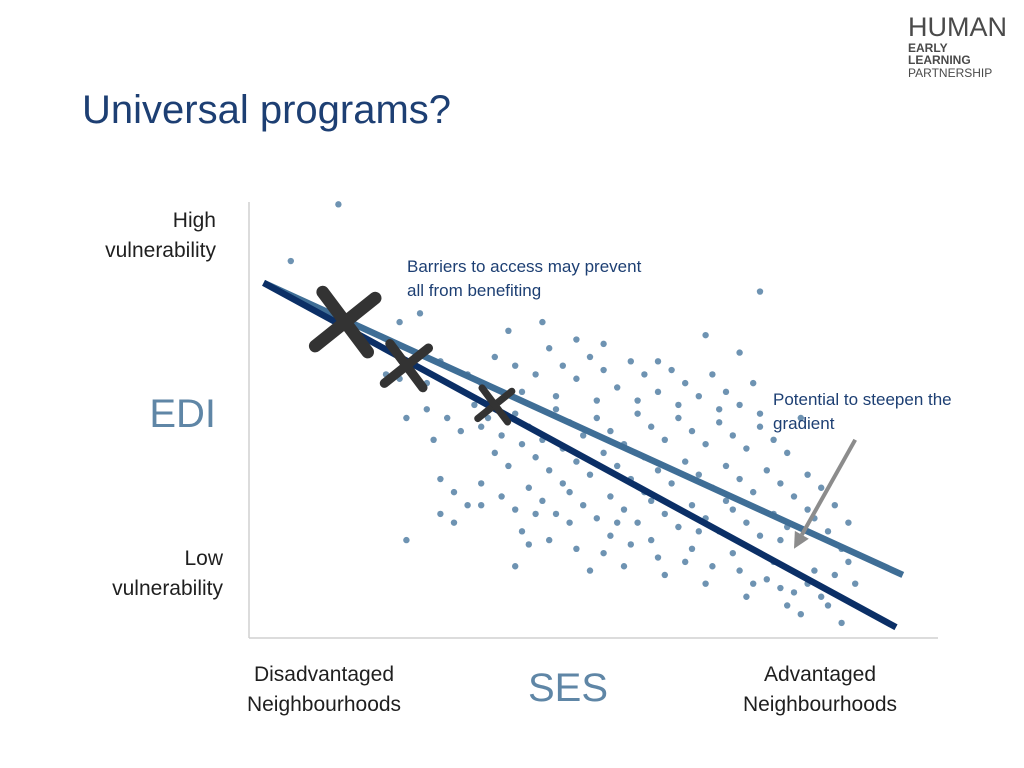 The image size is (1024, 768). I want to click on arrow-head, so click(801, 539).